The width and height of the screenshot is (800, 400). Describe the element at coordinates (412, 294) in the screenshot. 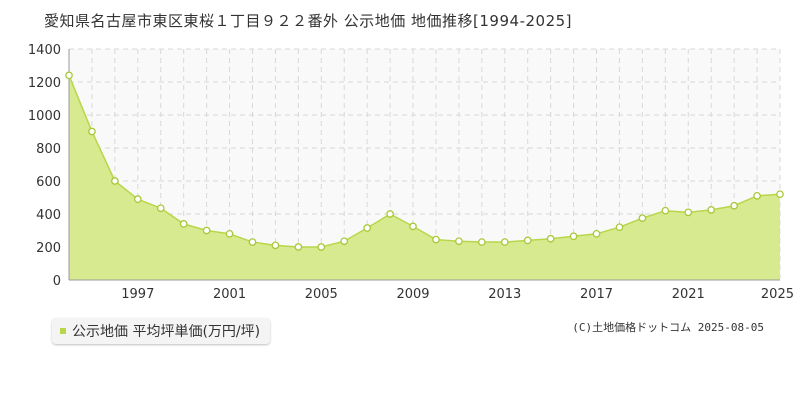

I see `x-tick-label: 2009` at that location.